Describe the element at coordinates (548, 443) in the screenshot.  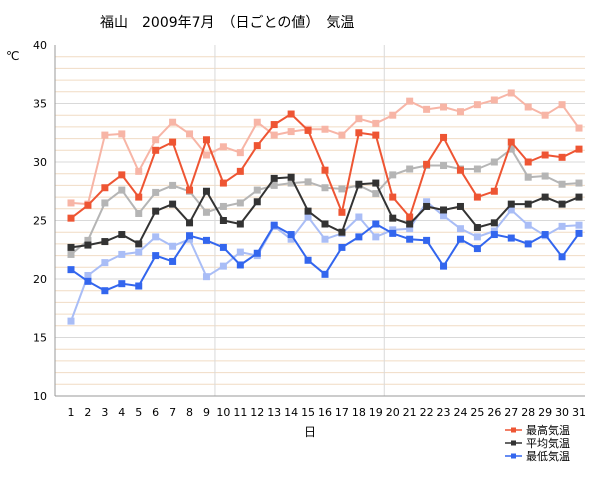
I see `legend-label: 平均気温` at that location.